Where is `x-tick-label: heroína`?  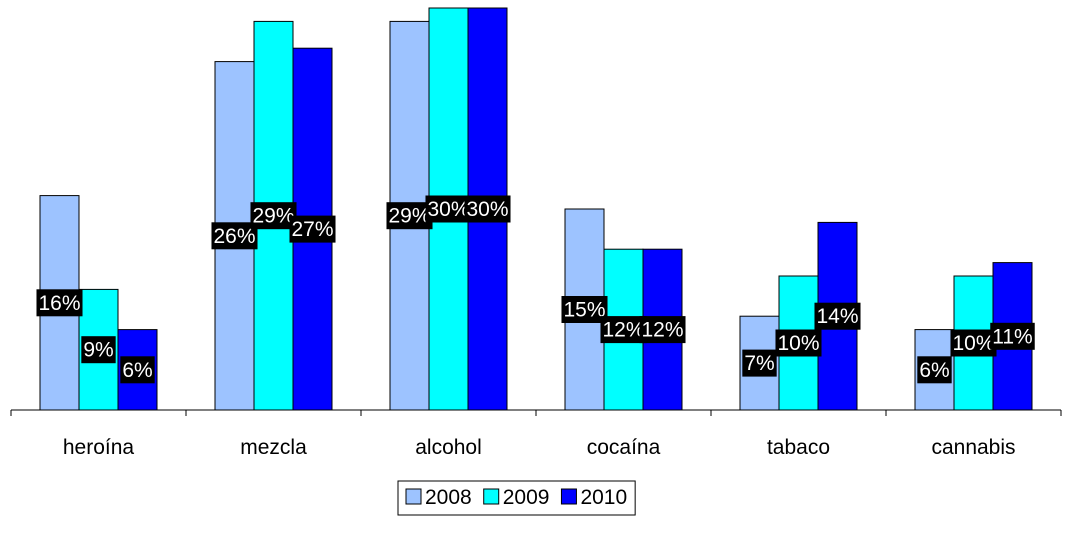
x-tick-label: heroína is located at coordinates (99, 447).